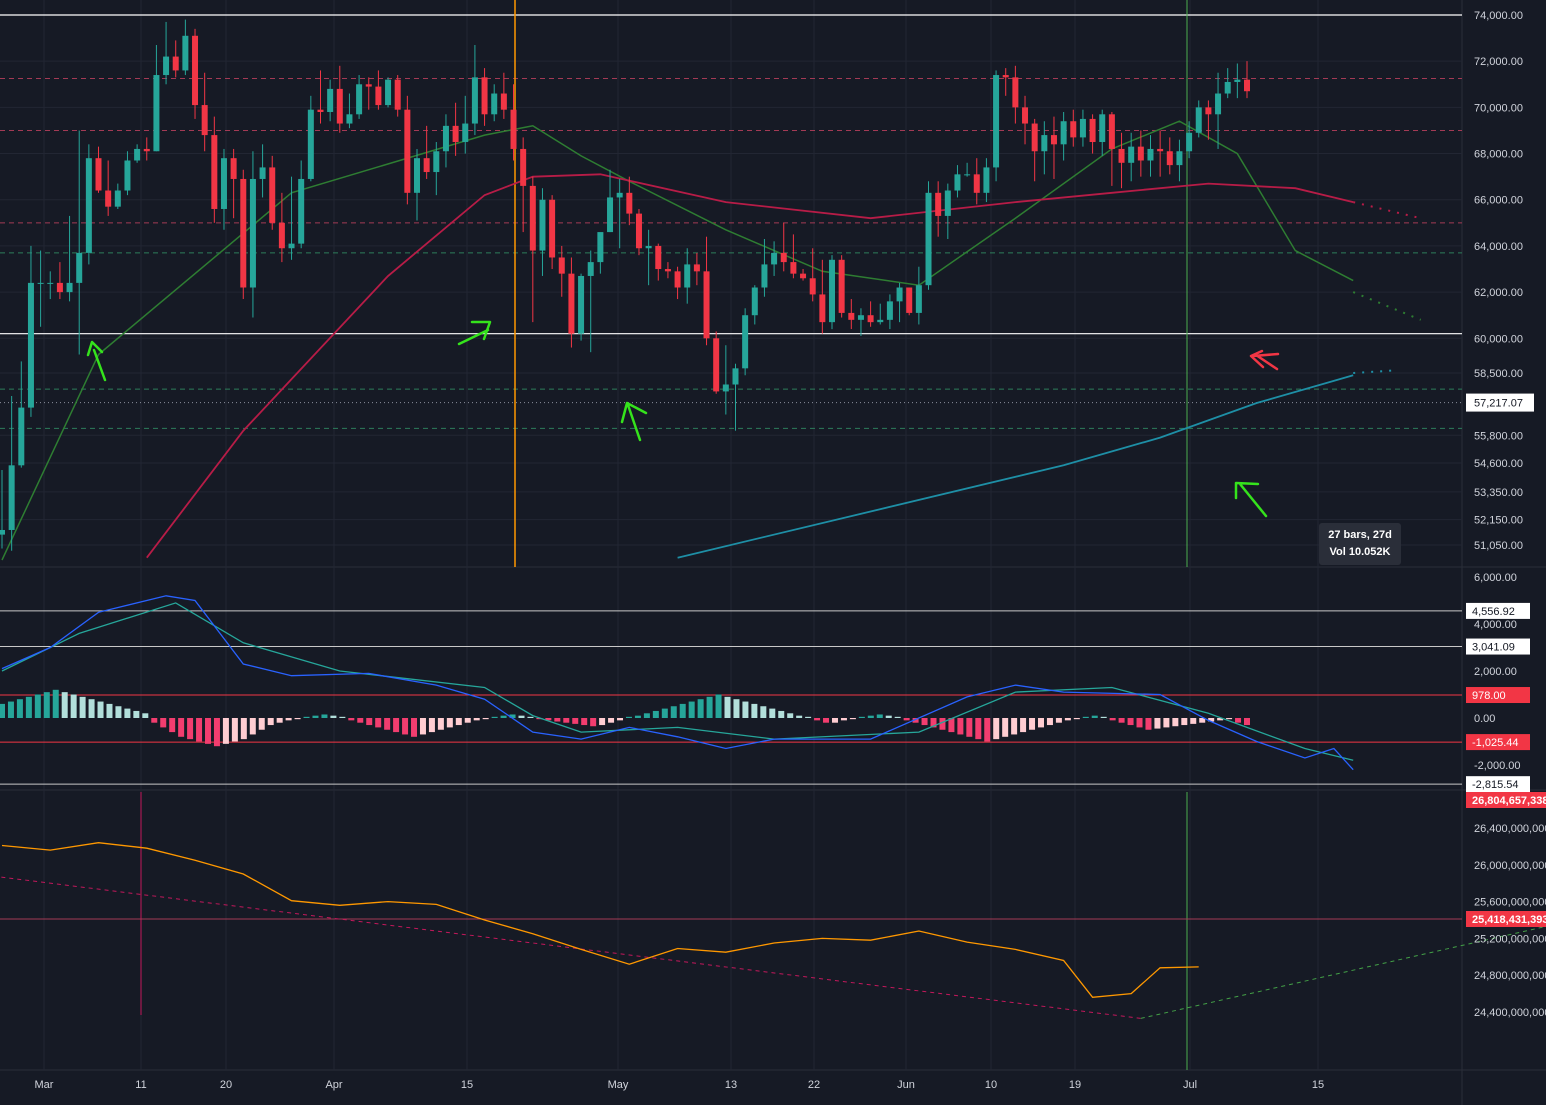  What do you see at coordinates (1498, 546) in the screenshot?
I see `price-tick-label: 51,050.00` at bounding box center [1498, 546].